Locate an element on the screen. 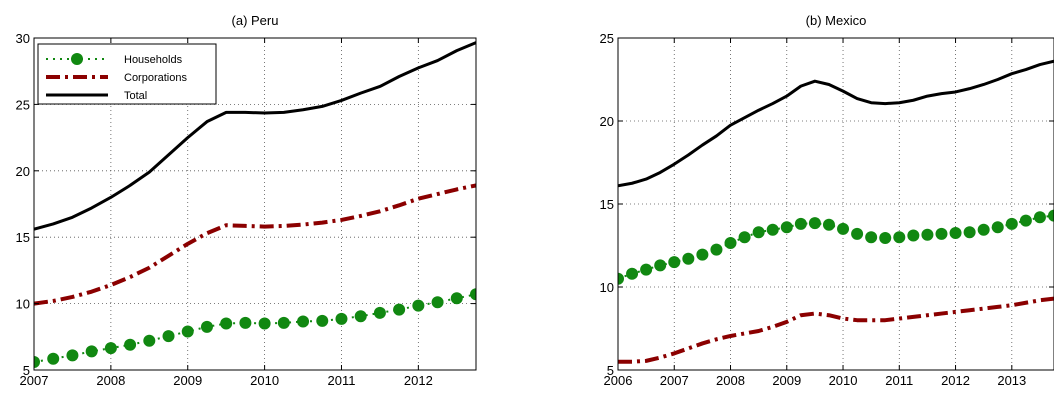 The width and height of the screenshot is (1054, 400). legend-marker-households is located at coordinates (77, 59).